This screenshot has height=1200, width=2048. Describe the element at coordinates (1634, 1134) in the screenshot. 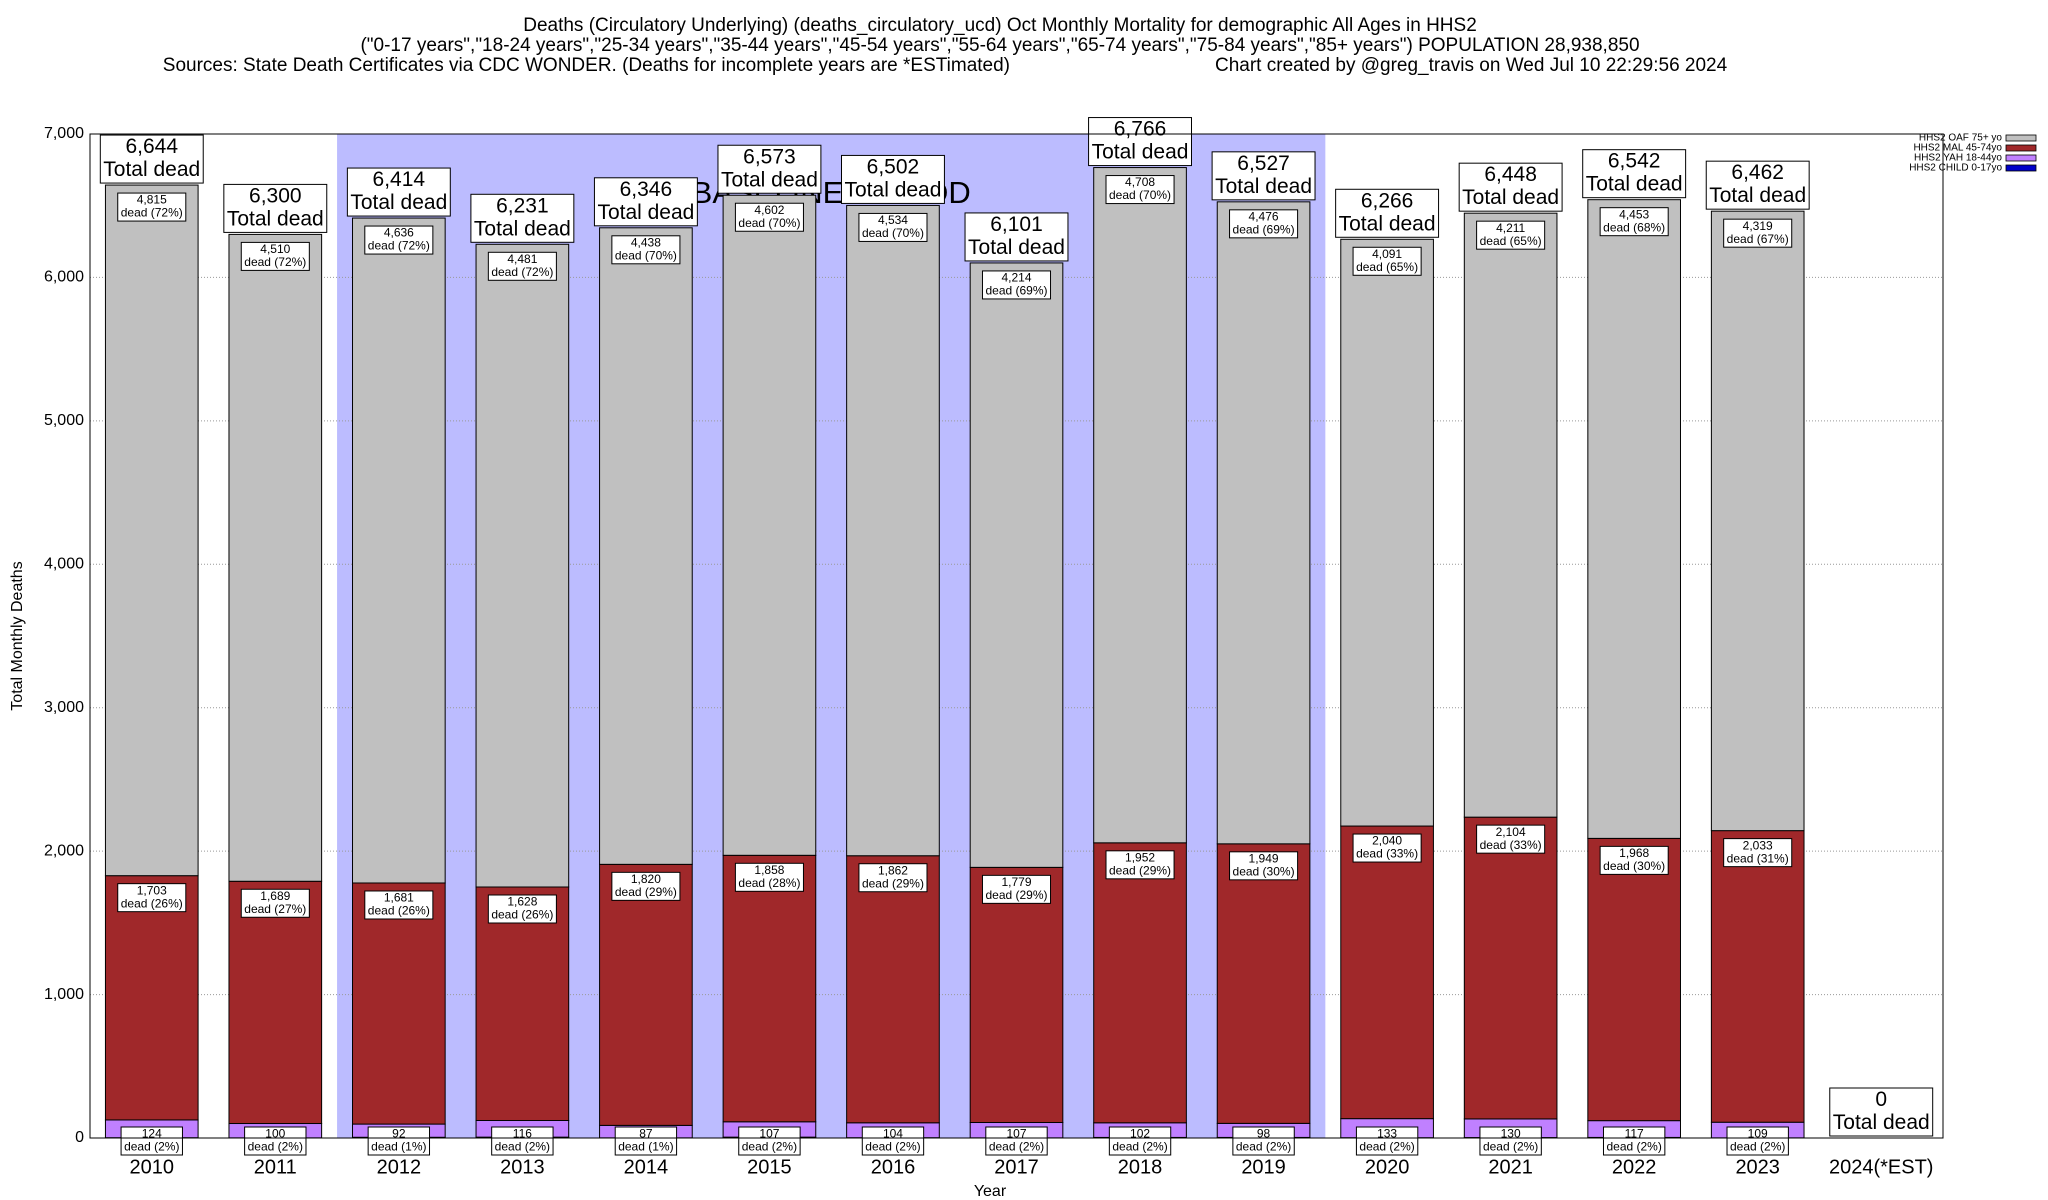

I see `segment-label-text: 117` at that location.